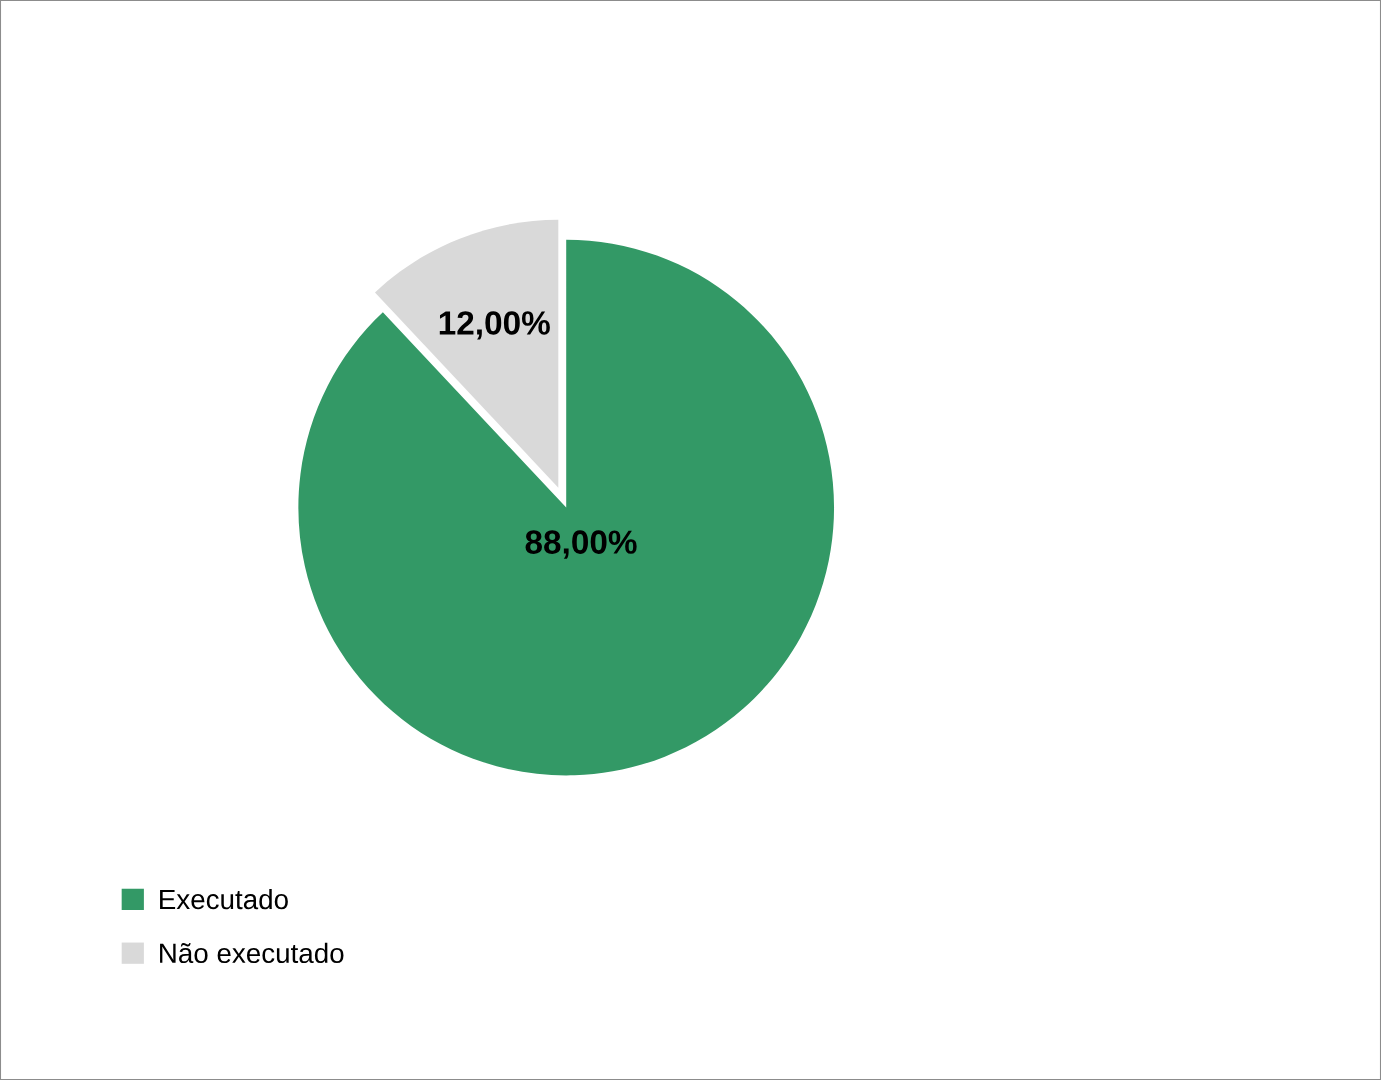  Describe the element at coordinates (494, 325) in the screenshot. I see `data-label: 12,00%` at that location.